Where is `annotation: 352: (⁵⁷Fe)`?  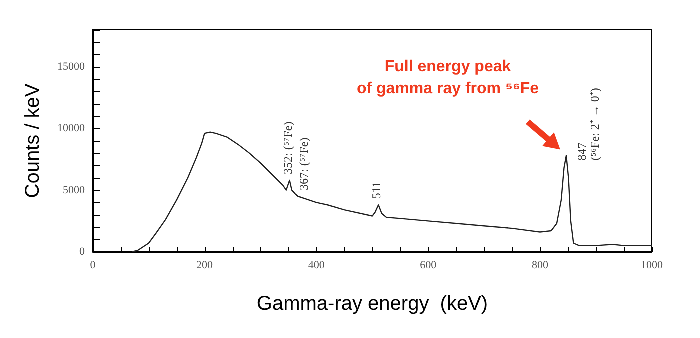 annotation: 352: (⁵⁷Fe) is located at coordinates (287, 148).